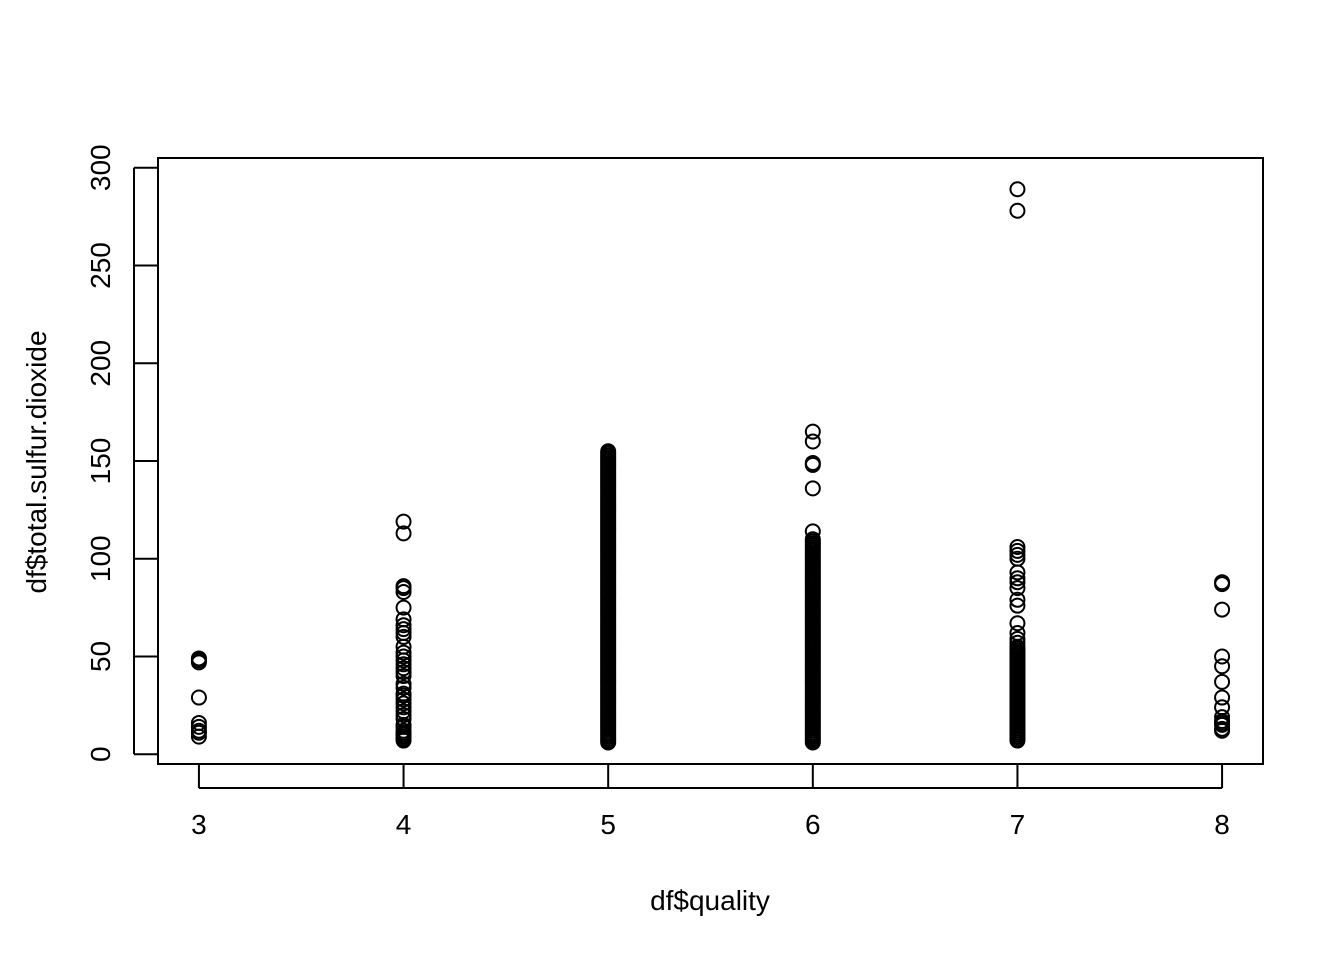 The width and height of the screenshot is (1344, 965). What do you see at coordinates (36, 461) in the screenshot?
I see `y-axis-title: df$total.sulfur.dioxide` at bounding box center [36, 461].